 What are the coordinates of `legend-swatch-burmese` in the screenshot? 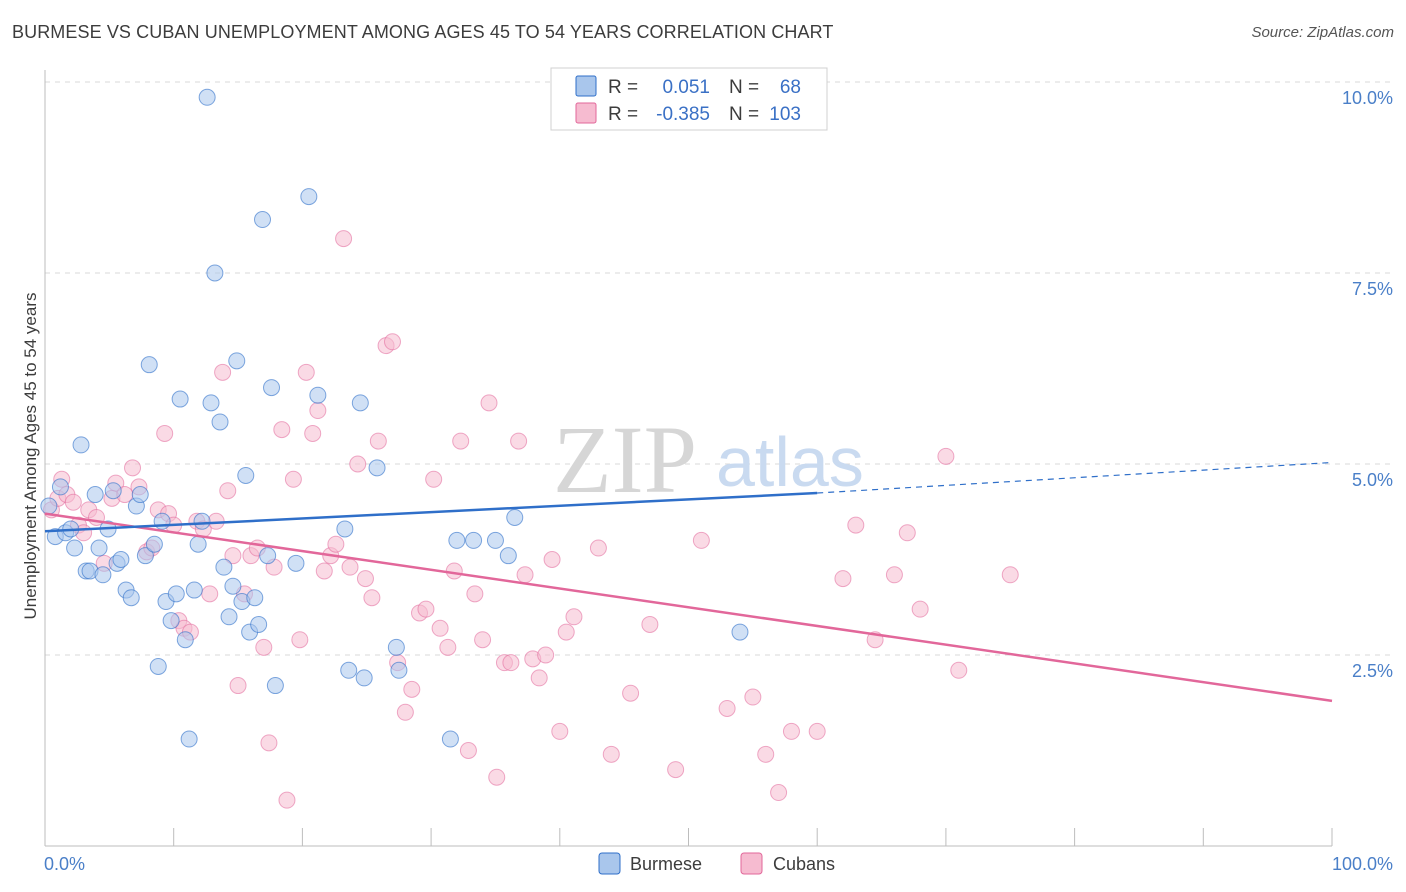 It's located at (586, 86).